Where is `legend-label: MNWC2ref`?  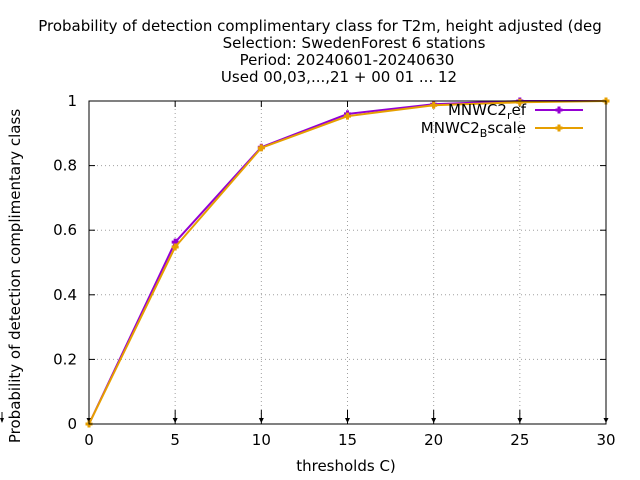 legend-label: MNWC2ref is located at coordinates (487, 111).